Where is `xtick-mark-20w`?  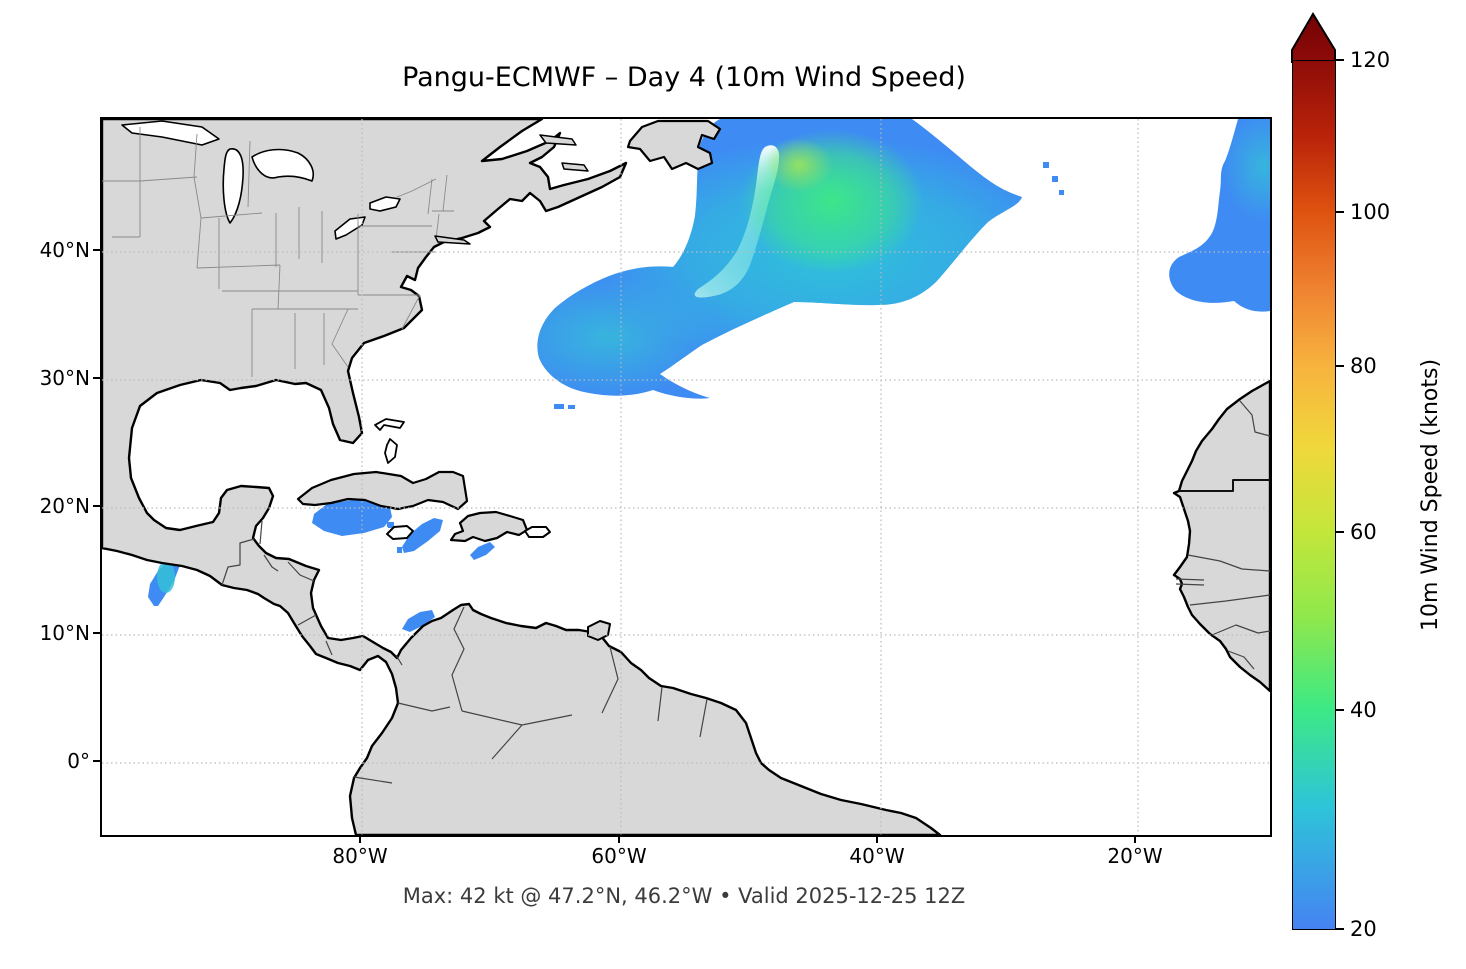 xtick-mark-20w is located at coordinates (1135, 839).